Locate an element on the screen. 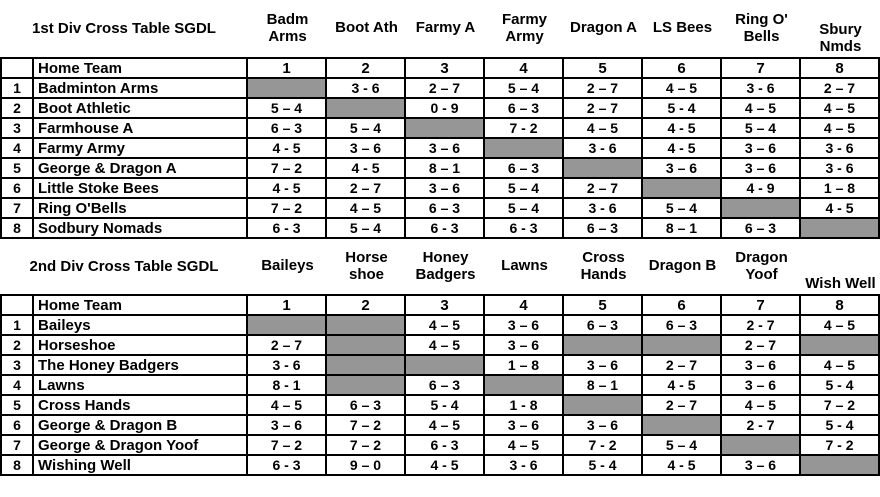  score-cell: 4 - 9 is located at coordinates (761, 189).